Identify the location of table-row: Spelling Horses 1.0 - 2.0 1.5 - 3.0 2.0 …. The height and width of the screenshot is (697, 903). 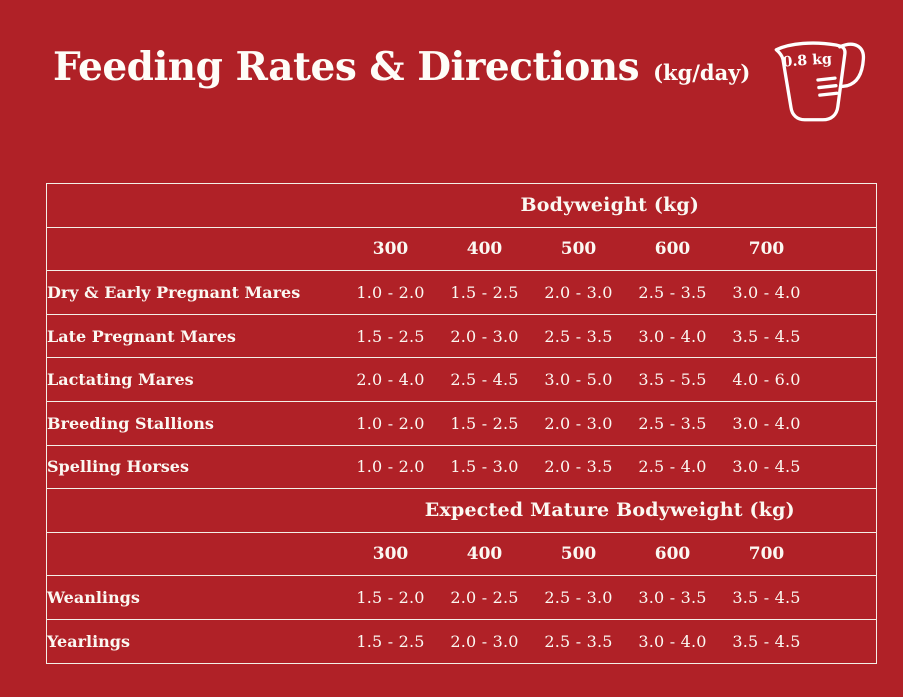
(461, 467).